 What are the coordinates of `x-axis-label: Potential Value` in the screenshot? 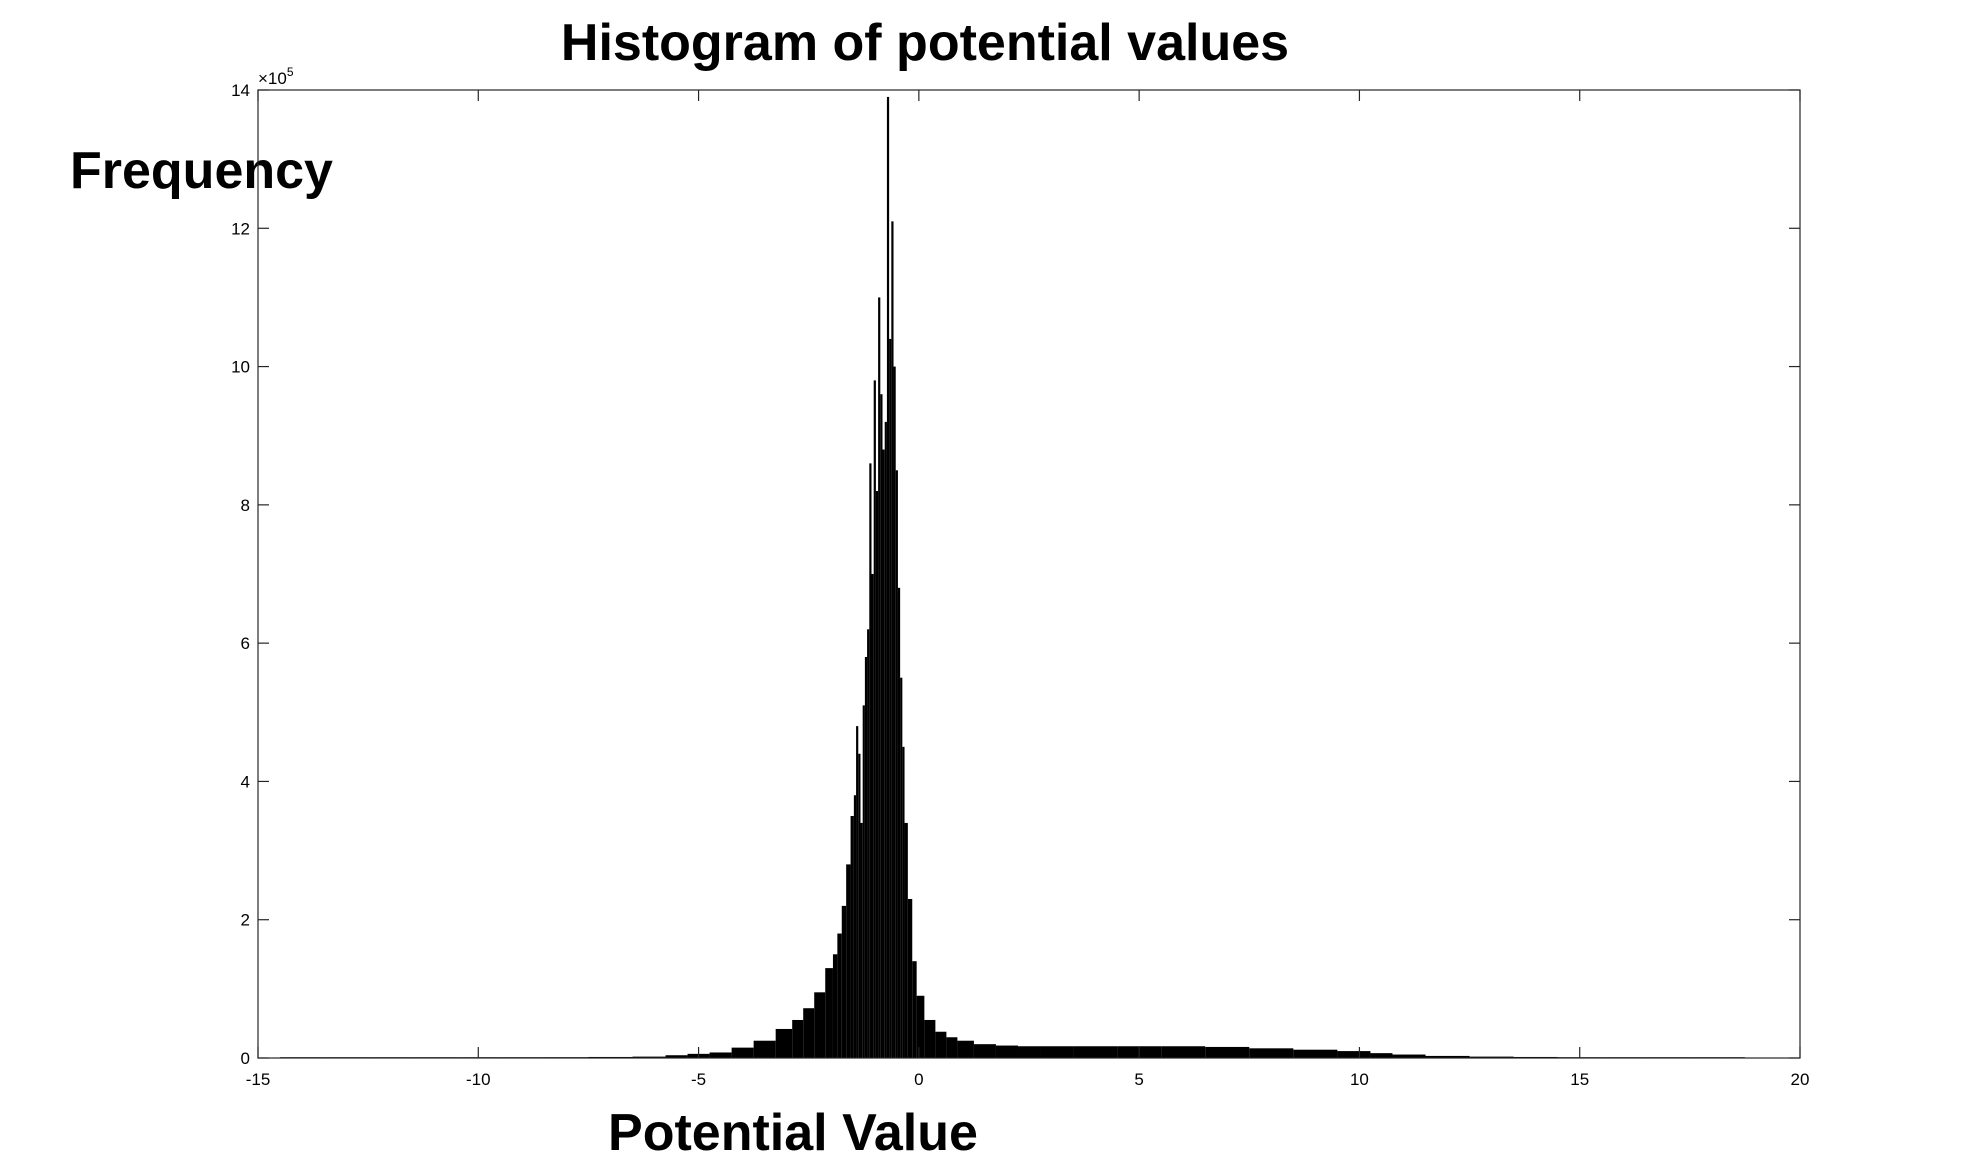 It's located at (793, 1133).